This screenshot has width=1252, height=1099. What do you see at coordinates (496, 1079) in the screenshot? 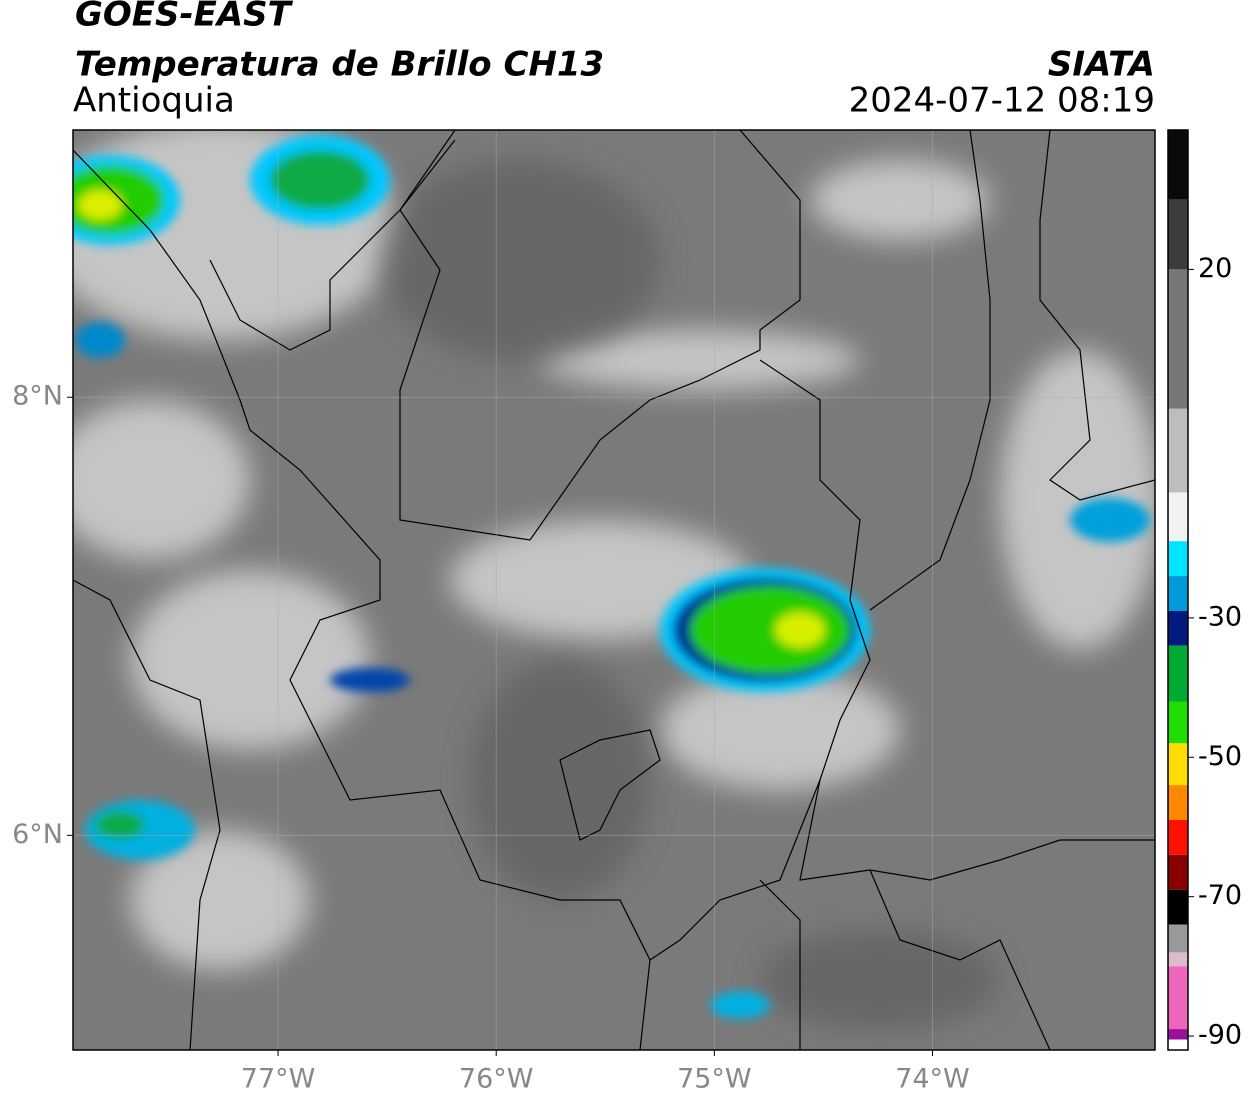
I see `x-tick-label: 76°W` at bounding box center [496, 1079].